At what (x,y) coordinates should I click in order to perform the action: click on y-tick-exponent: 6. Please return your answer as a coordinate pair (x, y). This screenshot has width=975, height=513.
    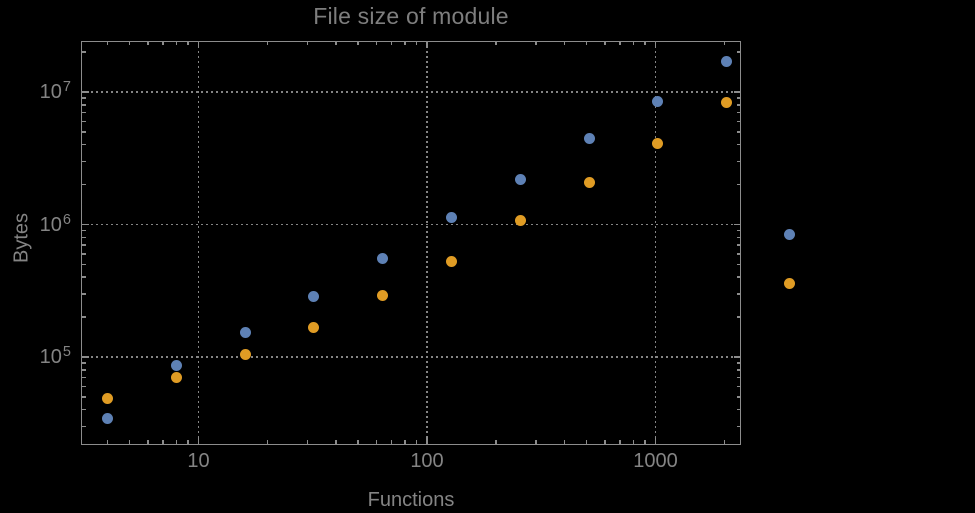
    Looking at the image, I should click on (66, 219).